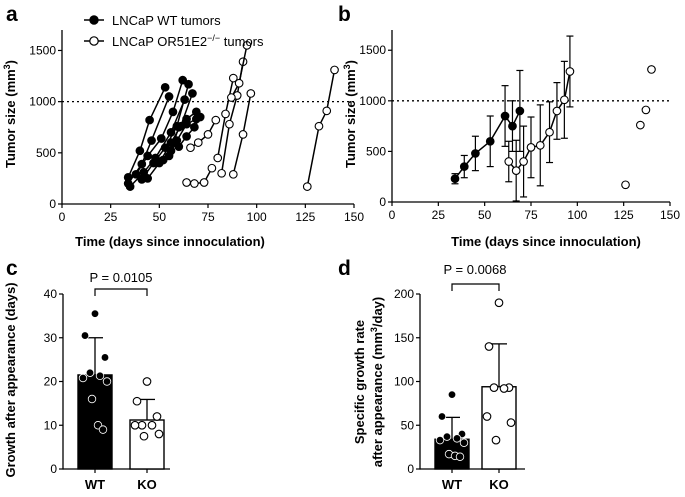  I want to click on category-label-ko: KO, so click(147, 484).